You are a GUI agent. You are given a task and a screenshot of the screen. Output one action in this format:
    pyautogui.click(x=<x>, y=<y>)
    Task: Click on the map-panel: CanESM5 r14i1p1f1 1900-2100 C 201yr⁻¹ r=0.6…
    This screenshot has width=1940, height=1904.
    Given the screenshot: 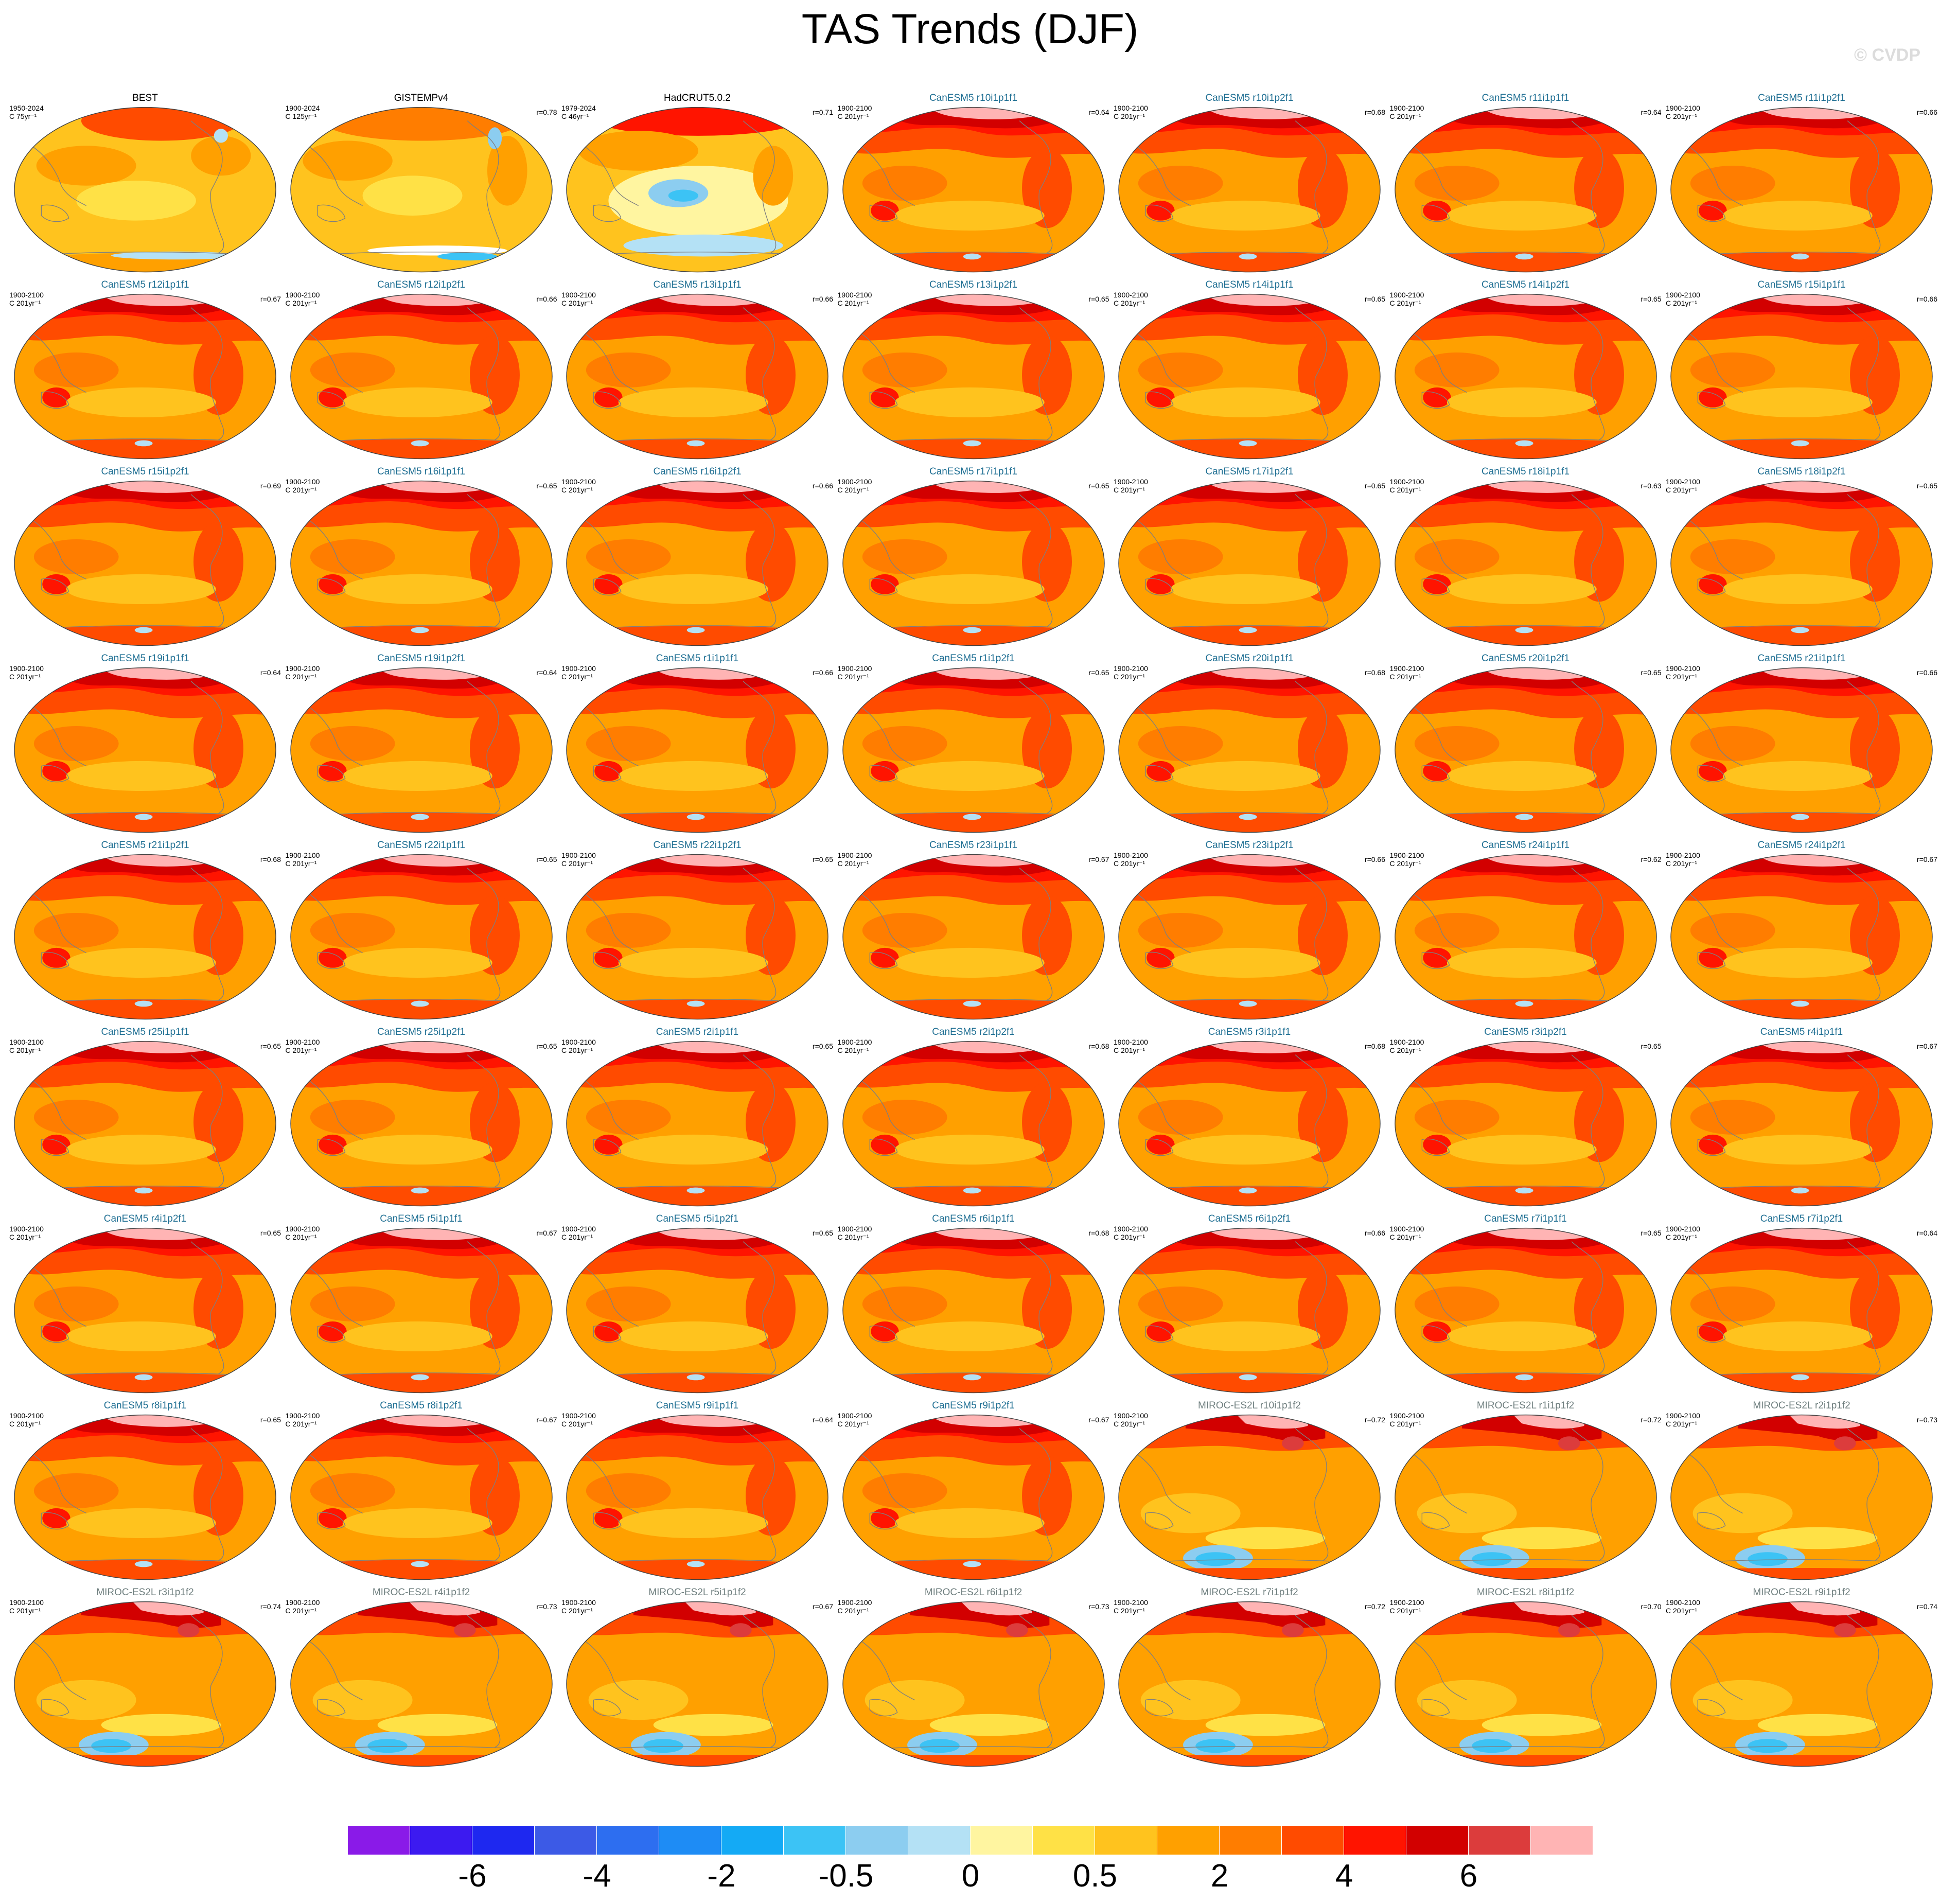 What is the action you would take?
    pyautogui.click(x=1249, y=373)
    